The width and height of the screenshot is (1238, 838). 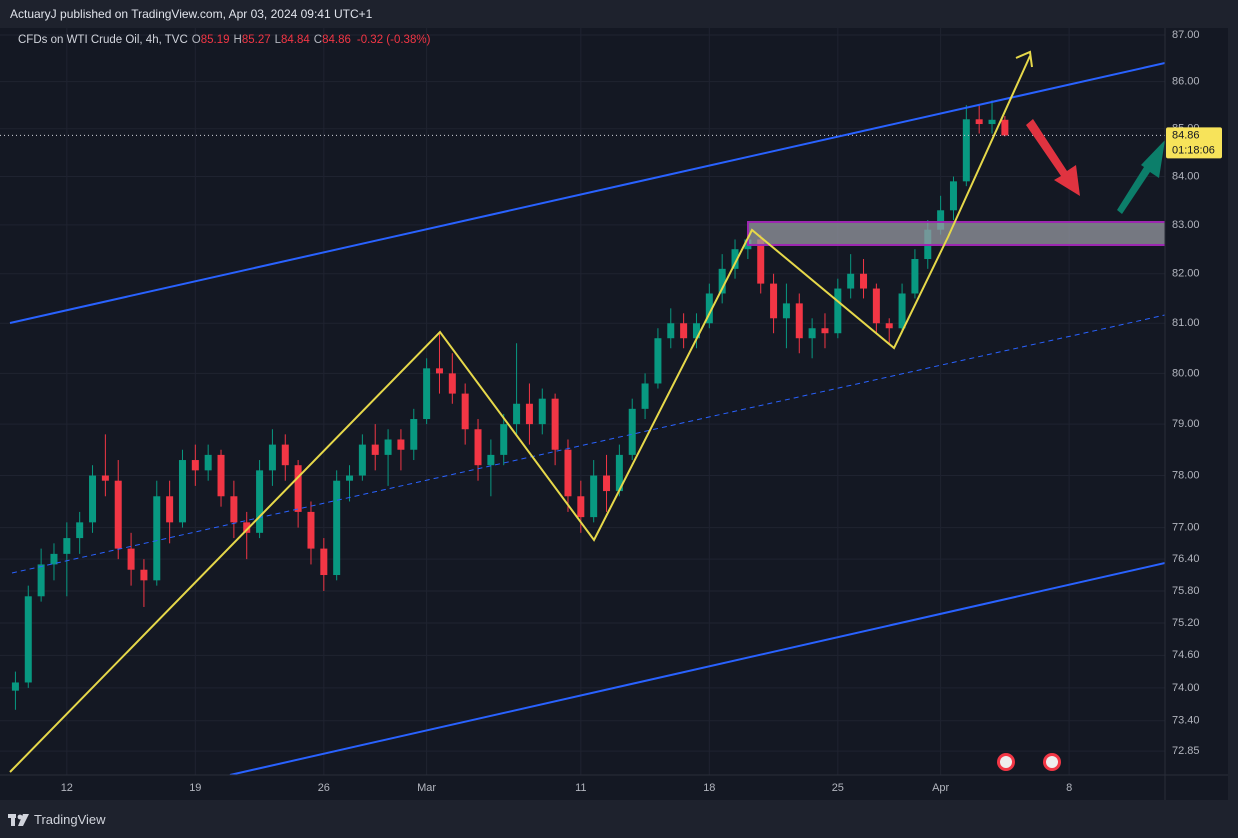 What do you see at coordinates (580, 788) in the screenshot?
I see `x-tick-label: 11` at bounding box center [580, 788].